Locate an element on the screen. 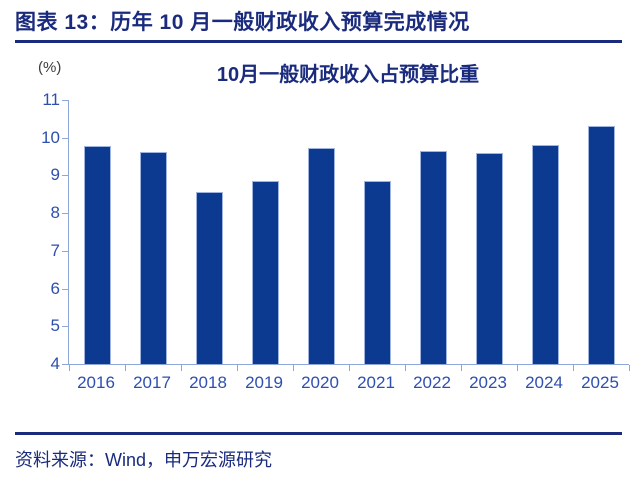  bar-2020 is located at coordinates (321, 255).